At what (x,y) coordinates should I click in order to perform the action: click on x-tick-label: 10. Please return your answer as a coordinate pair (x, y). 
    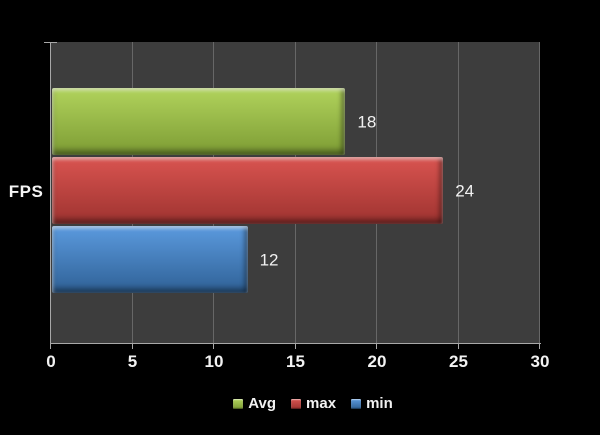
    Looking at the image, I should click on (214, 361).